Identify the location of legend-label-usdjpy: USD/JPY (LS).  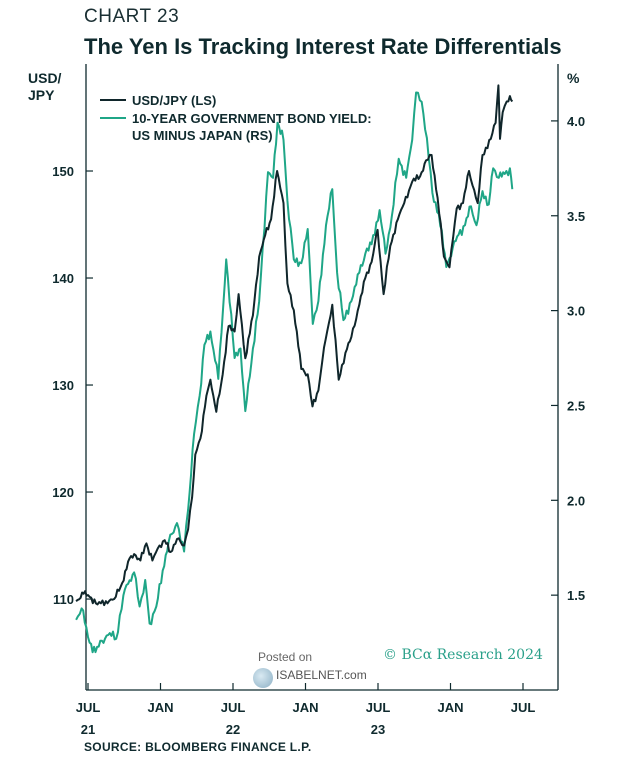
(174, 100).